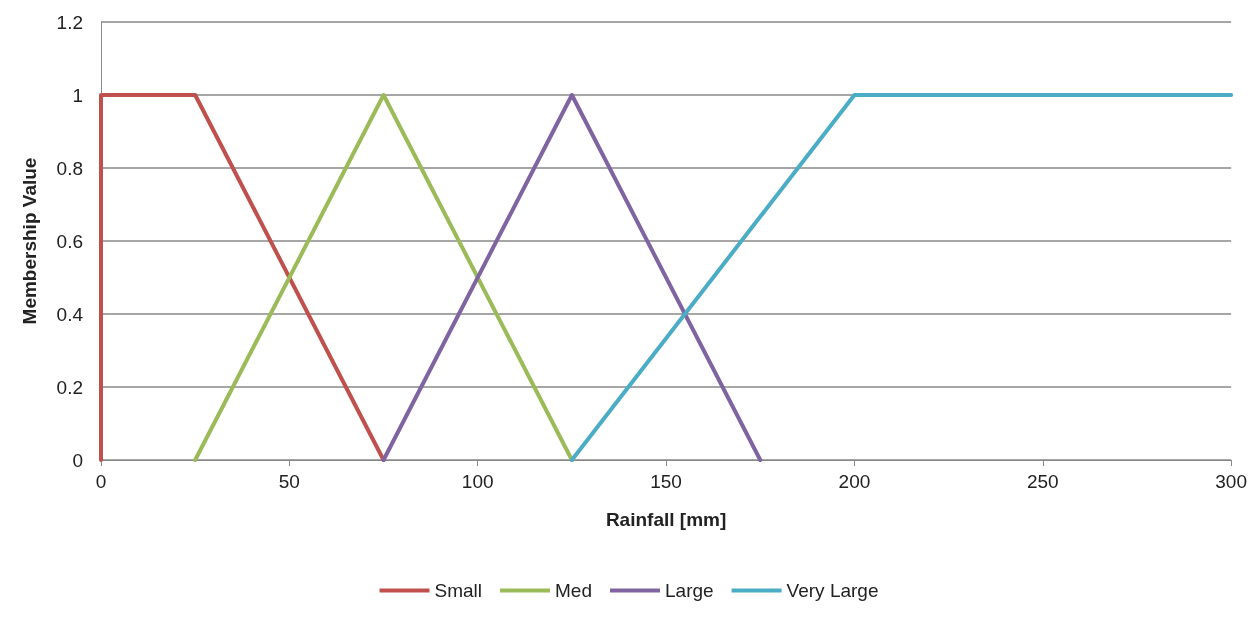  What do you see at coordinates (69, 241) in the screenshot?
I see `y-tick-label: 0.6` at bounding box center [69, 241].